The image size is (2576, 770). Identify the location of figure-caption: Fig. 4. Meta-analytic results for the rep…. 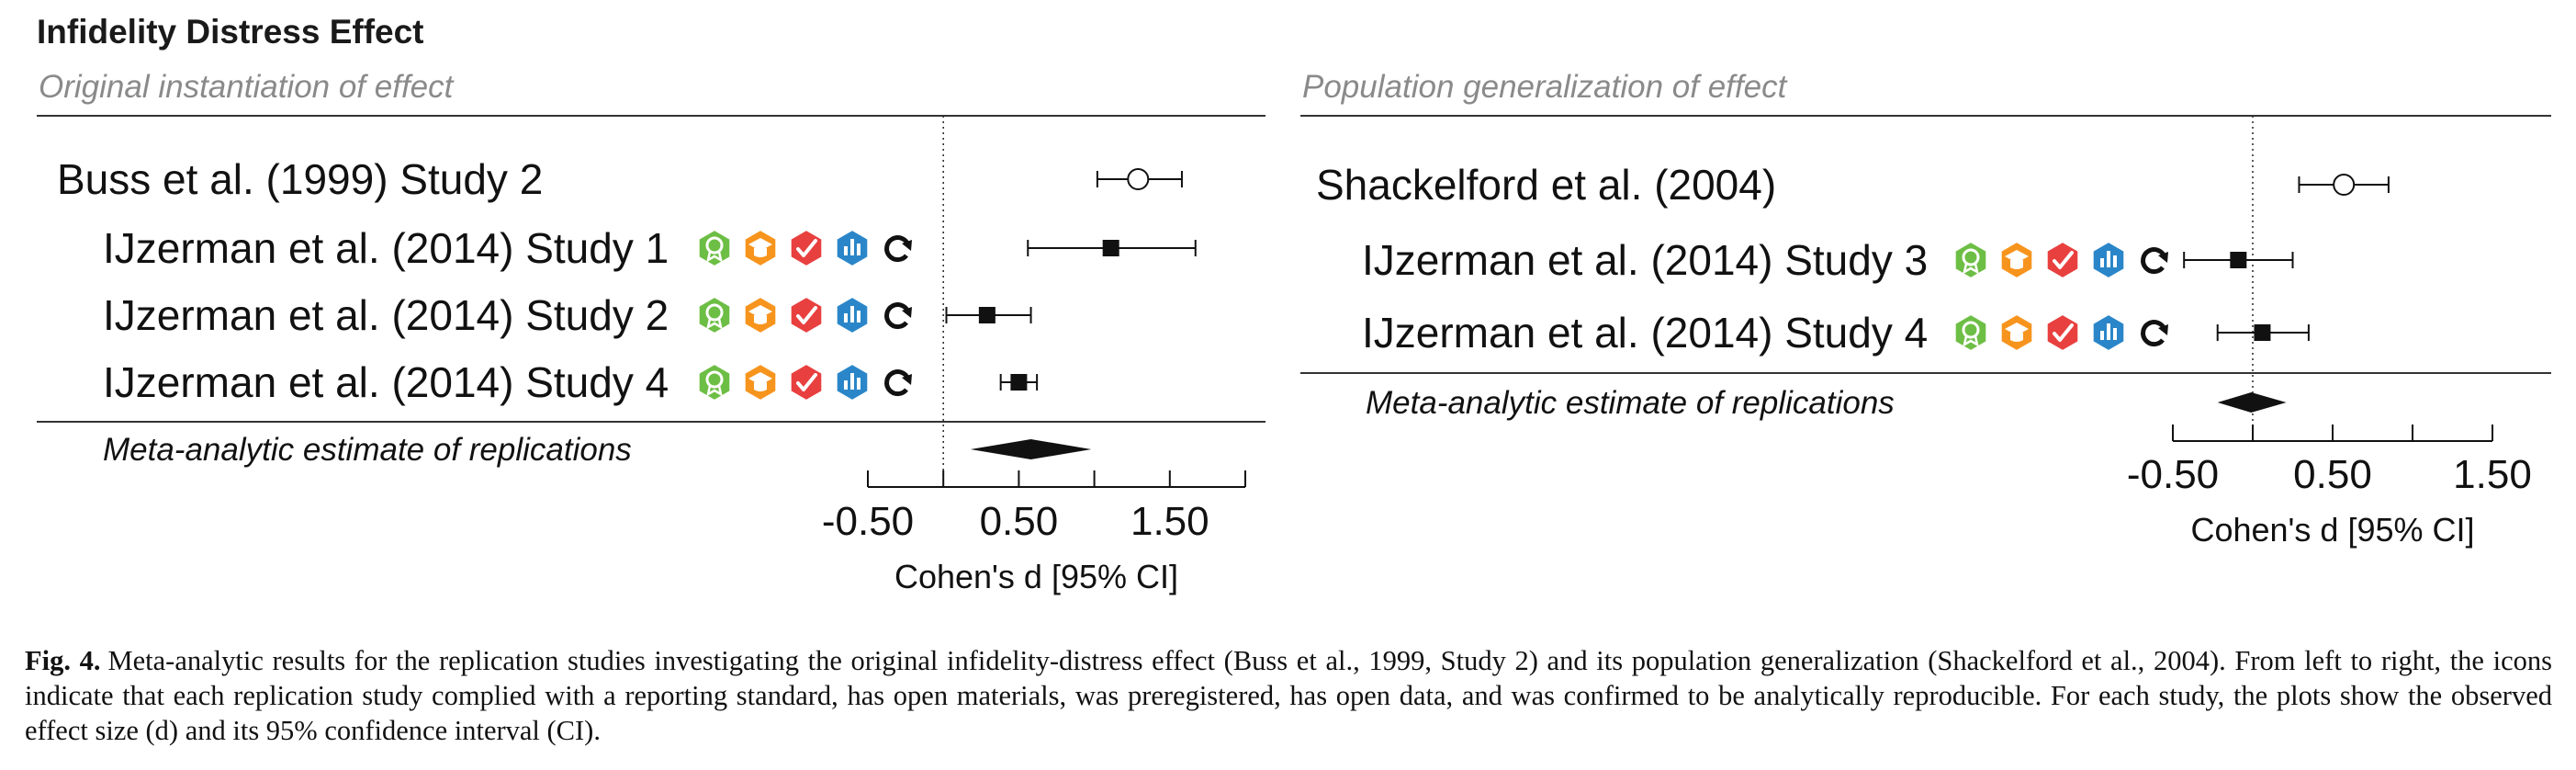
(1288, 695).